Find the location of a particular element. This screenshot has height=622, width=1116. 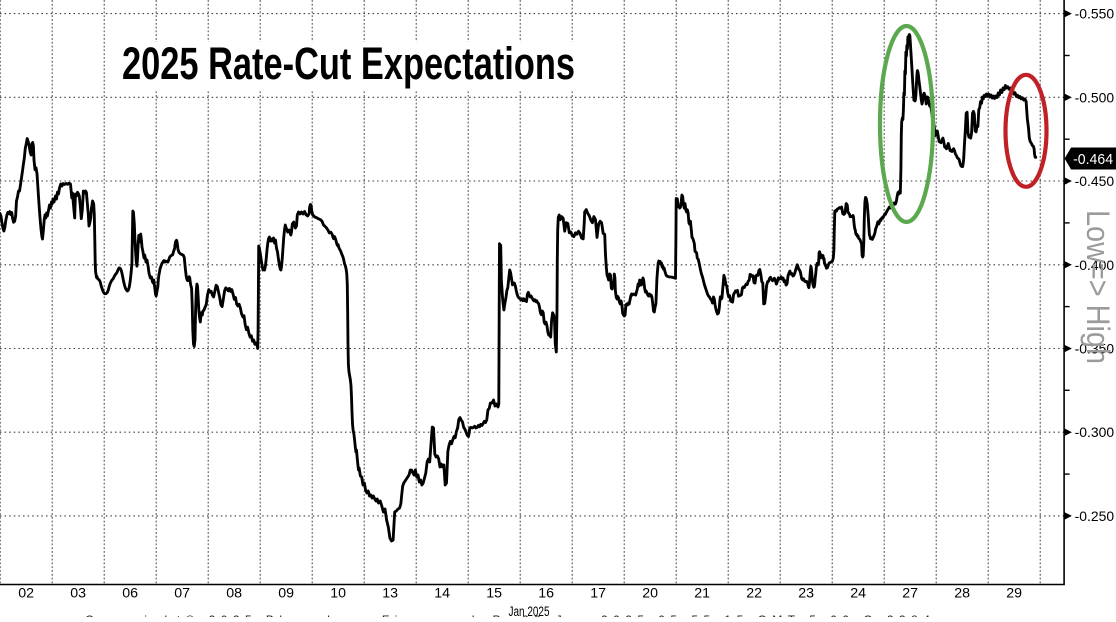

svg-text: 08 is located at coordinates (234, 594).